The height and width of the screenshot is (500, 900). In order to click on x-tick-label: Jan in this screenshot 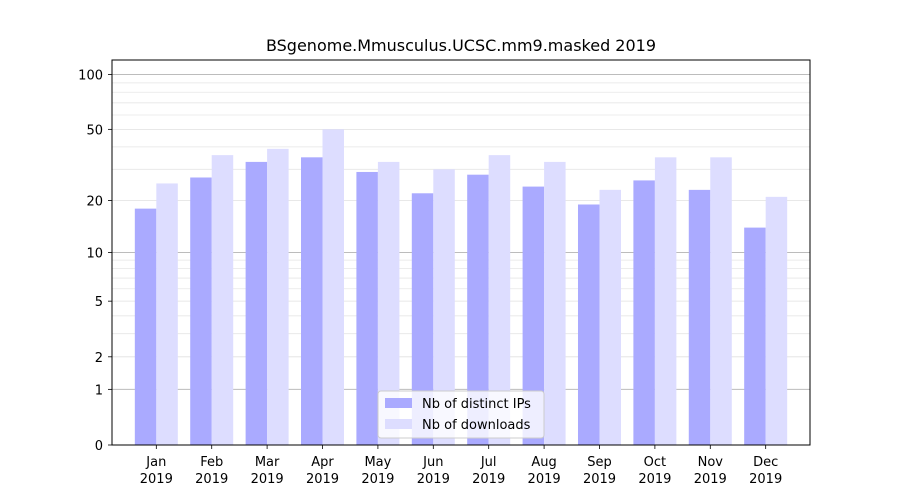, I will do `click(155, 462)`.